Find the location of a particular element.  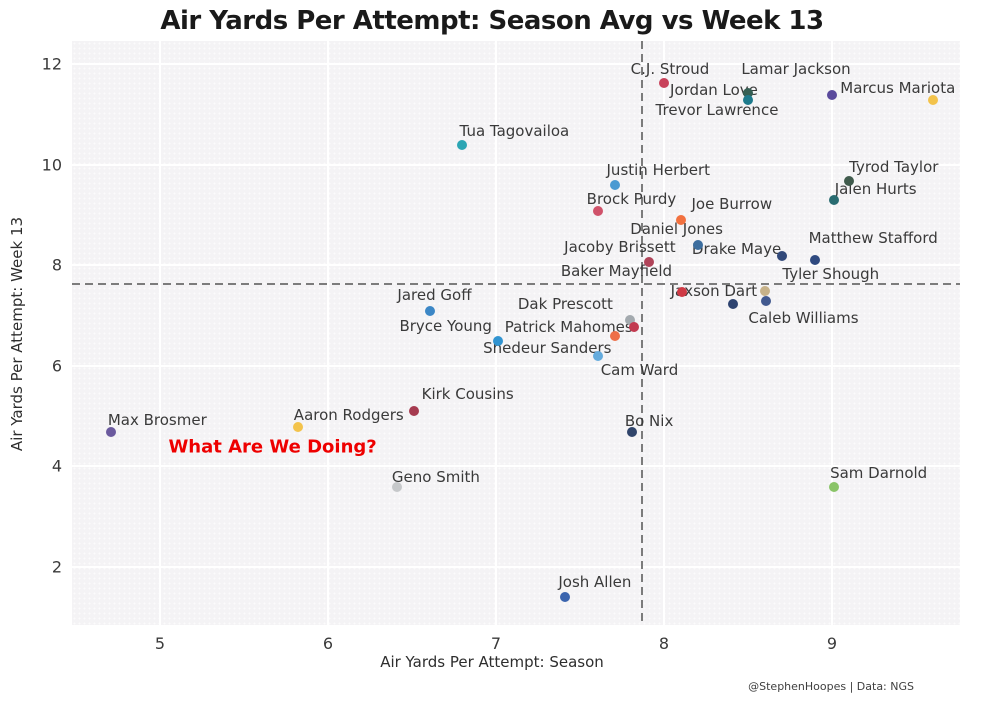

x-tick-label: 5 is located at coordinates (160, 643).